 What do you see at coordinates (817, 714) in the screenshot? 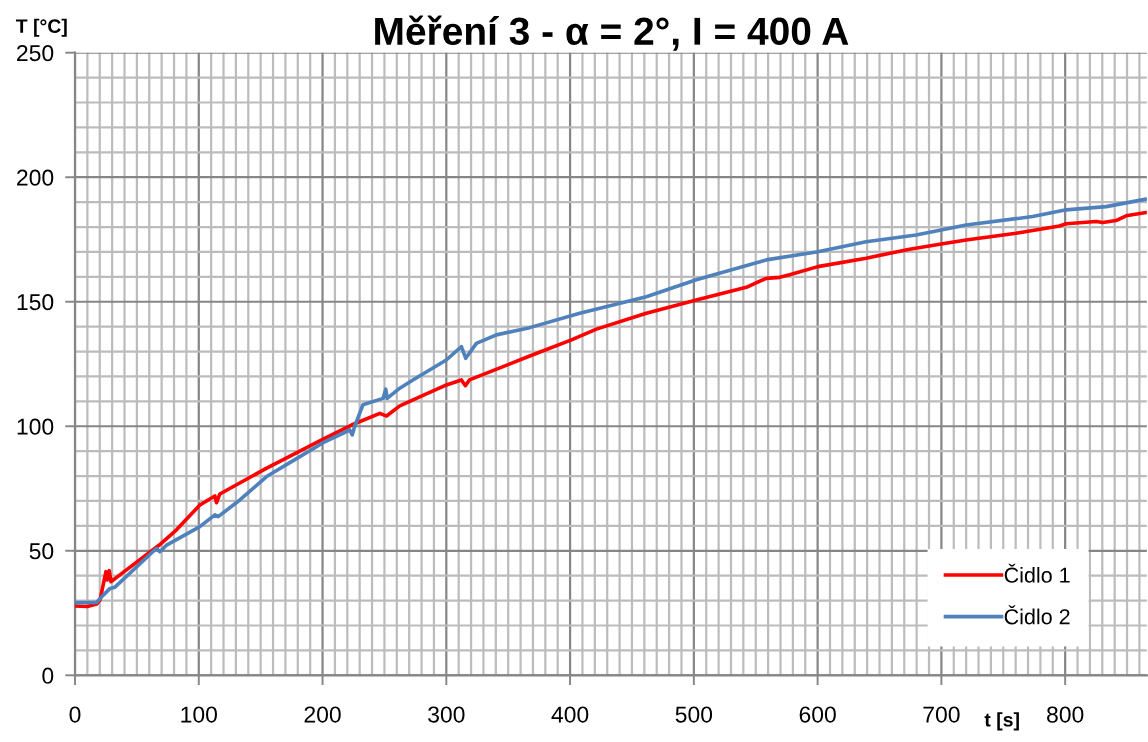
I see `x-tick-label: 600` at bounding box center [817, 714].